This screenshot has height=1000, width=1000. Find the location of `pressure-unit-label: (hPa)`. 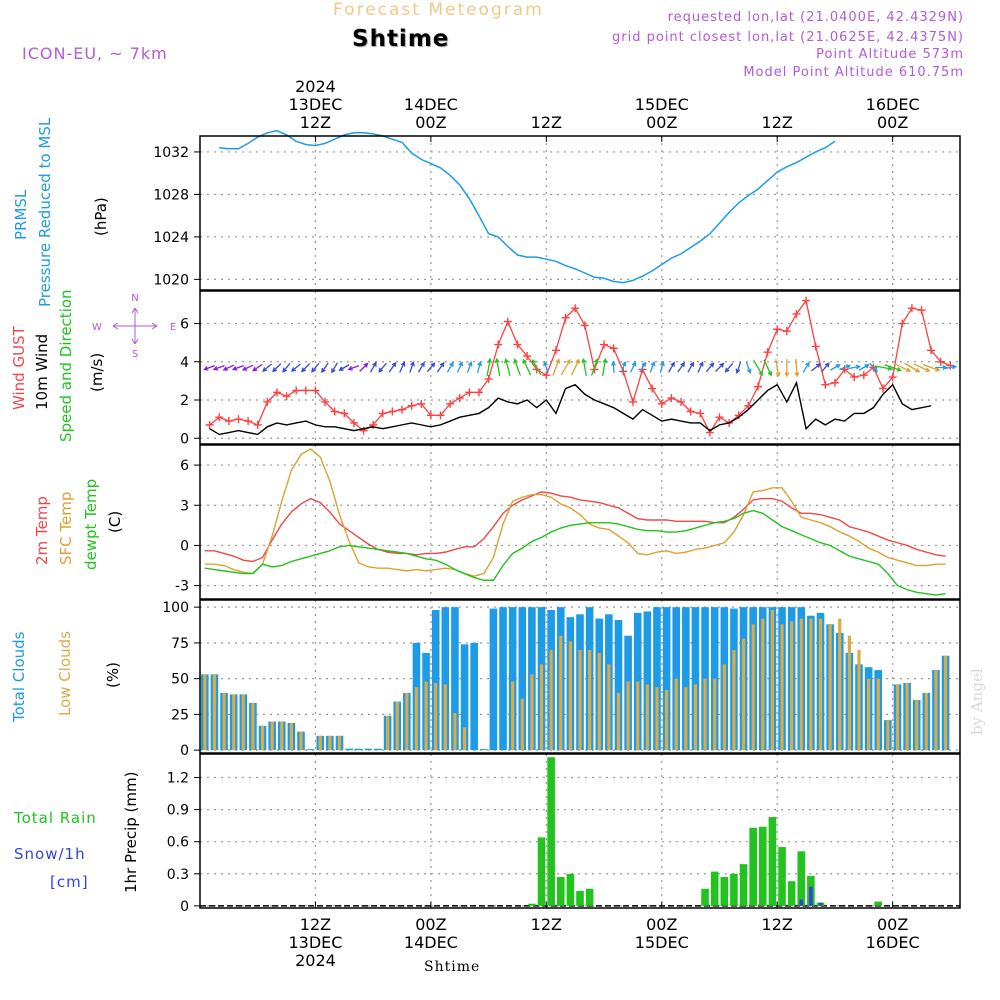

pressure-unit-label: (hPa) is located at coordinates (101, 216).